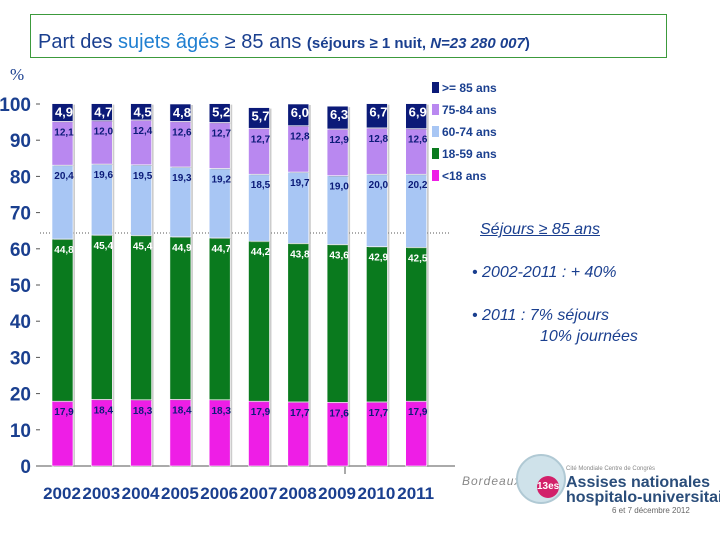 This screenshot has height=540, width=720. I want to click on title-part1: Part des, so click(78, 42).